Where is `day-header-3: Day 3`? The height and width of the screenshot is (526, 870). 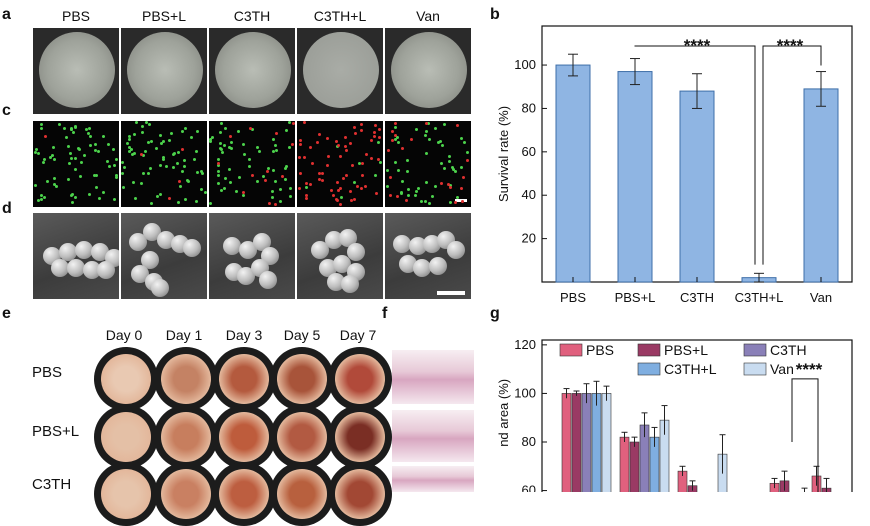 day-header-3: Day 3 is located at coordinates (244, 335).